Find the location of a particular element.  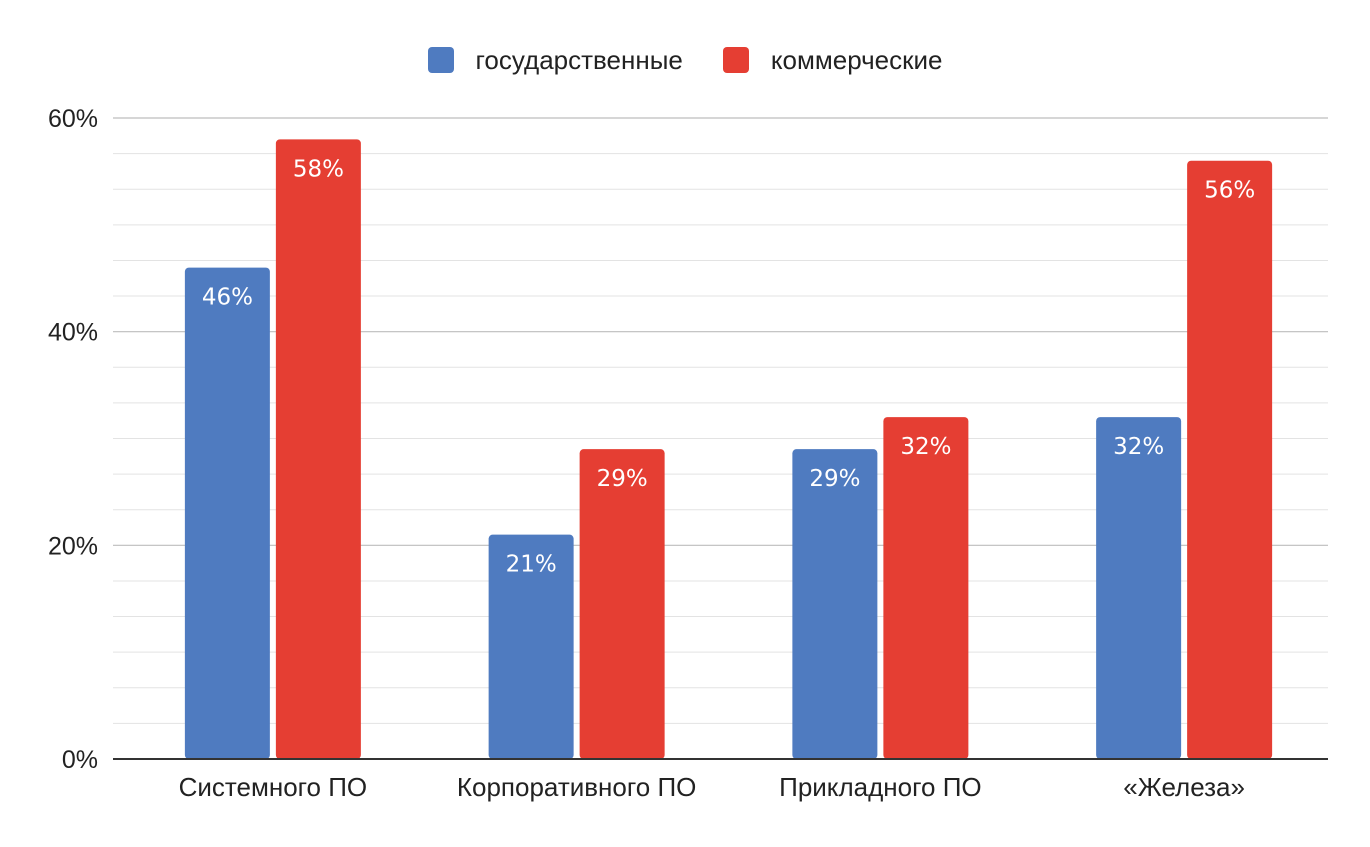

legend-item-commercial: коммерческие is located at coordinates (832, 60).